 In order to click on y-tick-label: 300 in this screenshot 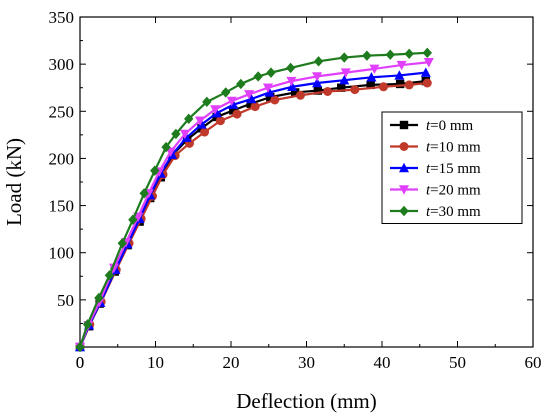, I will do `click(62, 64)`.